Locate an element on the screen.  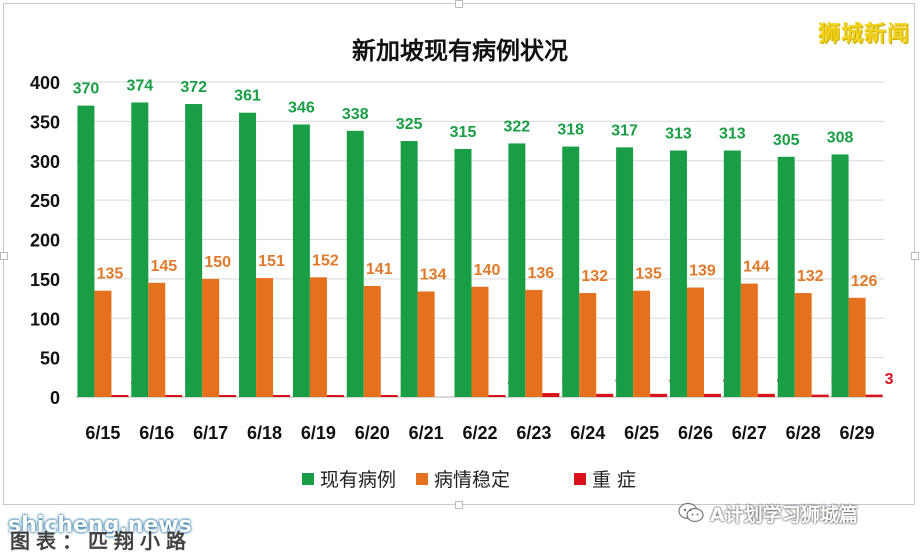
data-label: 126 is located at coordinates (864, 281).